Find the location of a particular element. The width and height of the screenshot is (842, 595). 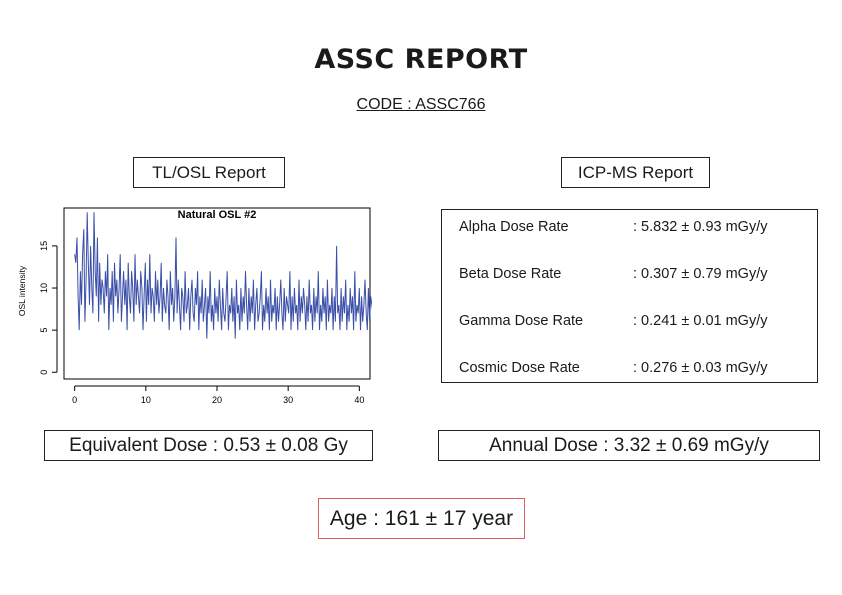

annual-dose-result: Annual Dose : 3.32 ± 0.69 mGy/y is located at coordinates (629, 445).